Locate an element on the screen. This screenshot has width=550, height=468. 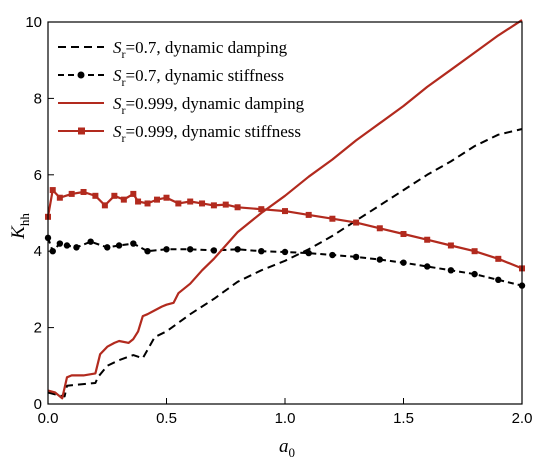
legend-text: =0.999, dynamic damping is located at coordinates (215, 103).